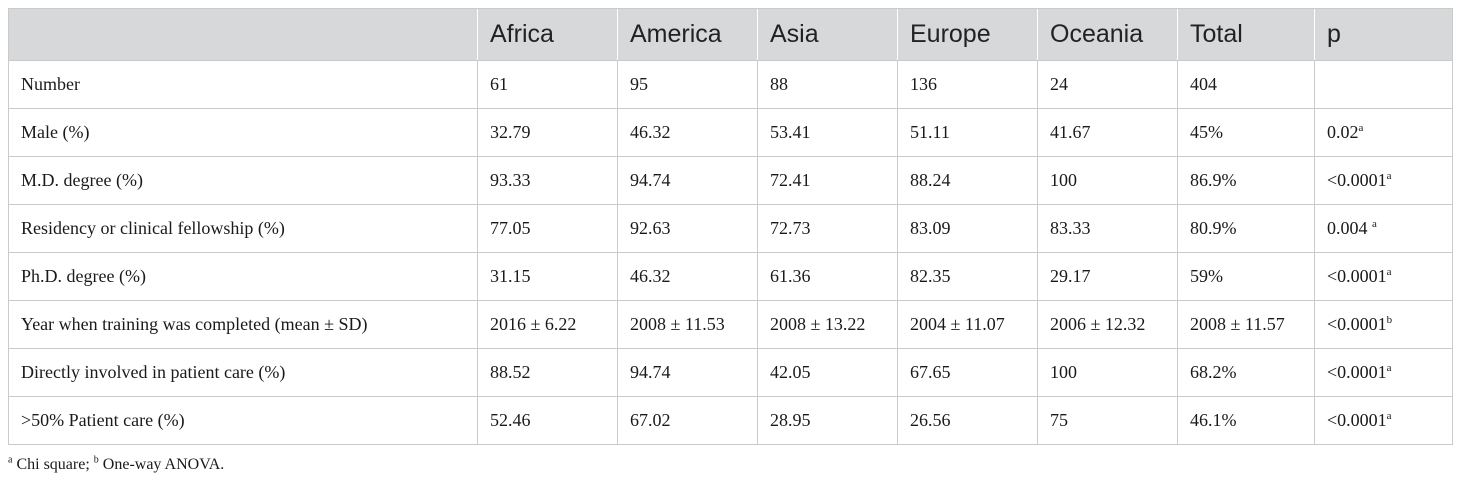  I want to click on value-cell: 72.41, so click(827, 180).